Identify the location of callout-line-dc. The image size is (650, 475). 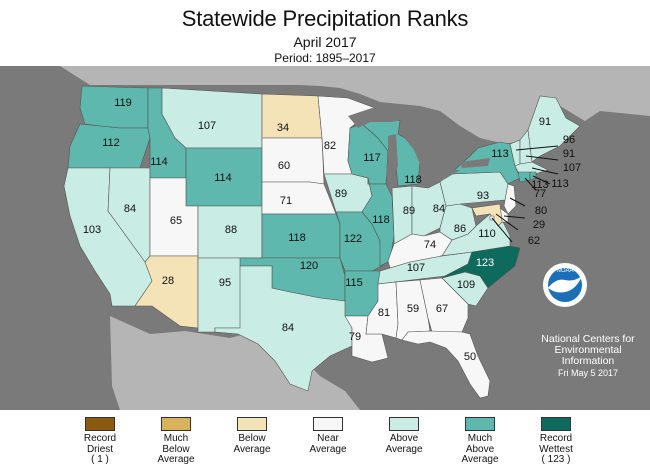
(502, 230).